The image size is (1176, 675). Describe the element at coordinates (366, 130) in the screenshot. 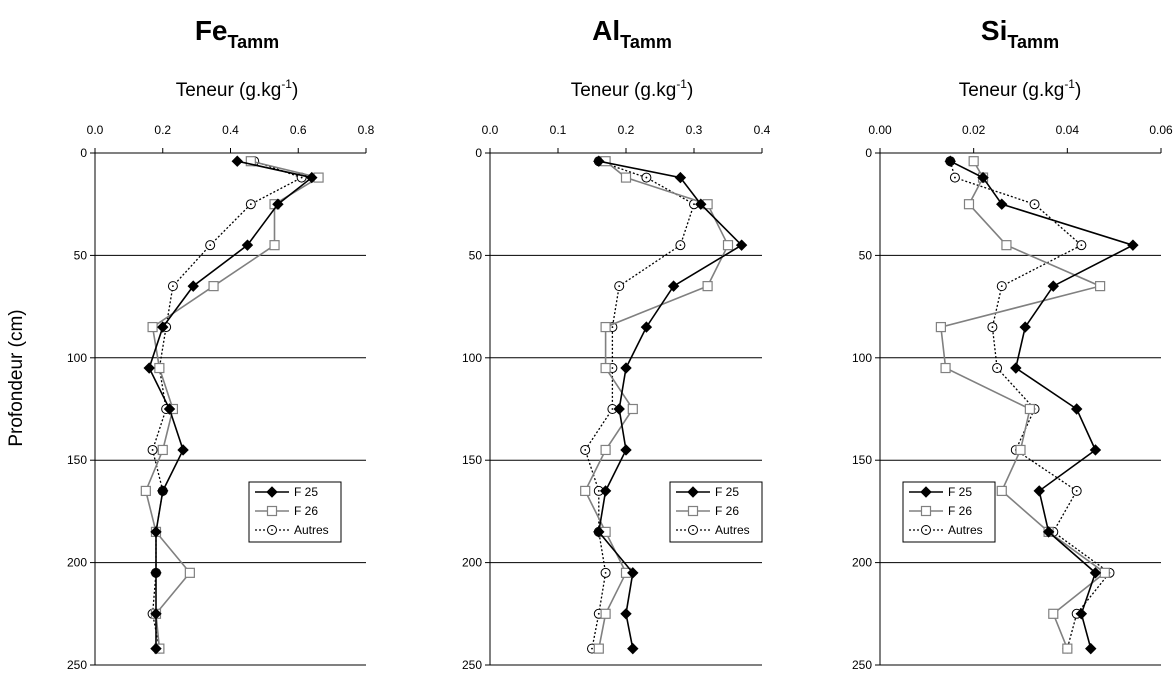

I see `x-tick-label: 0.8` at that location.